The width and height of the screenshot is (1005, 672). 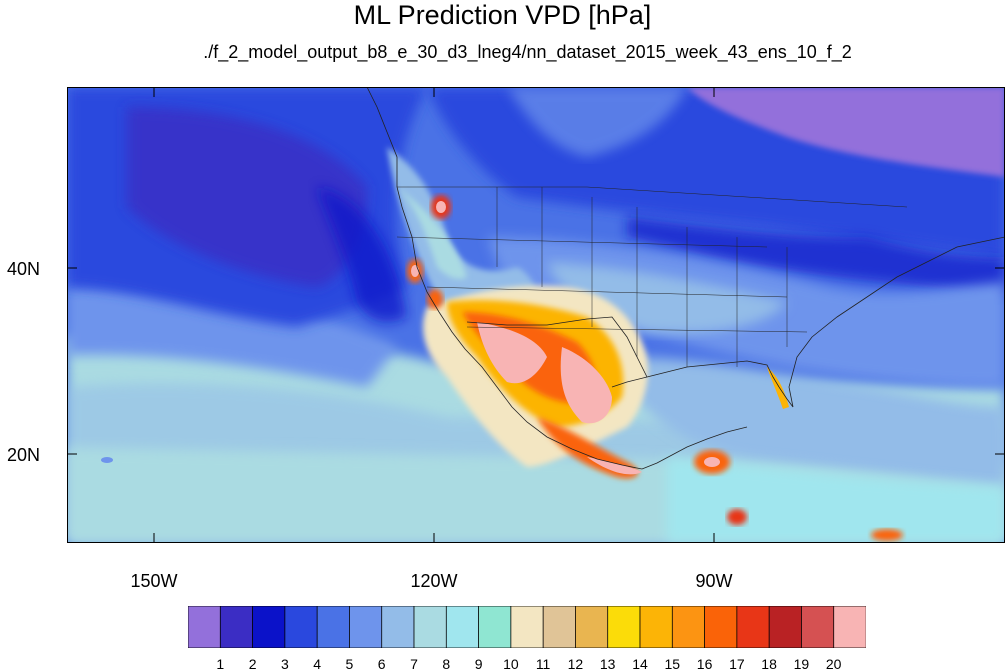 What do you see at coordinates (737, 664) in the screenshot?
I see `colorbar-tick-label: 17` at bounding box center [737, 664].